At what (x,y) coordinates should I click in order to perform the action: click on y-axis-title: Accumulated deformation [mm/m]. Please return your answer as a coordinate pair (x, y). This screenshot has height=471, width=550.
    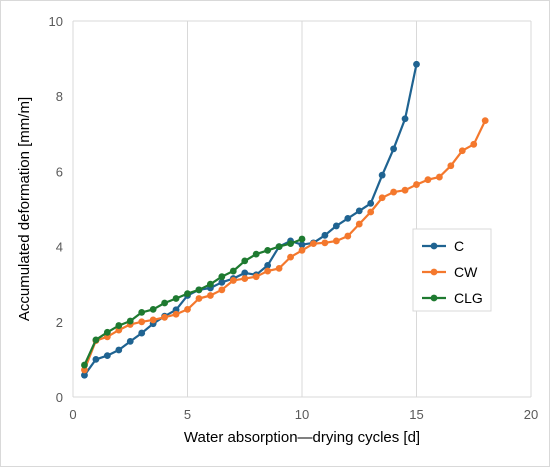
    Looking at the image, I should click on (24, 209).